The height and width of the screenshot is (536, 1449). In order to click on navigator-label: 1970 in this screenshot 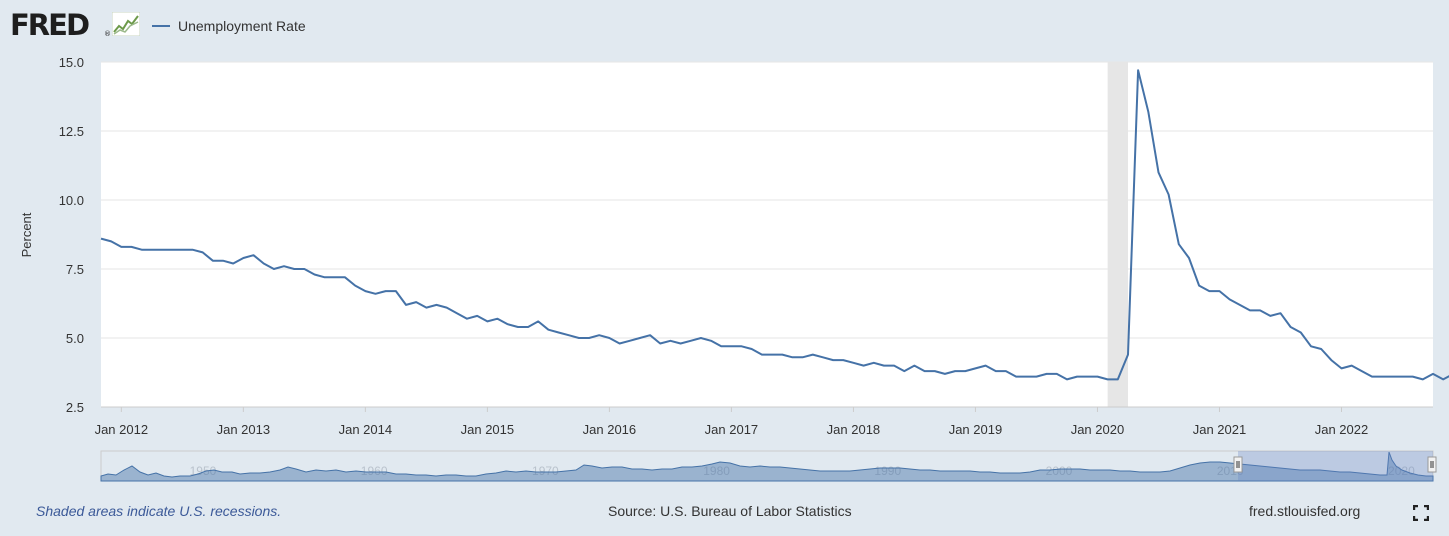, I will do `click(545, 471)`.